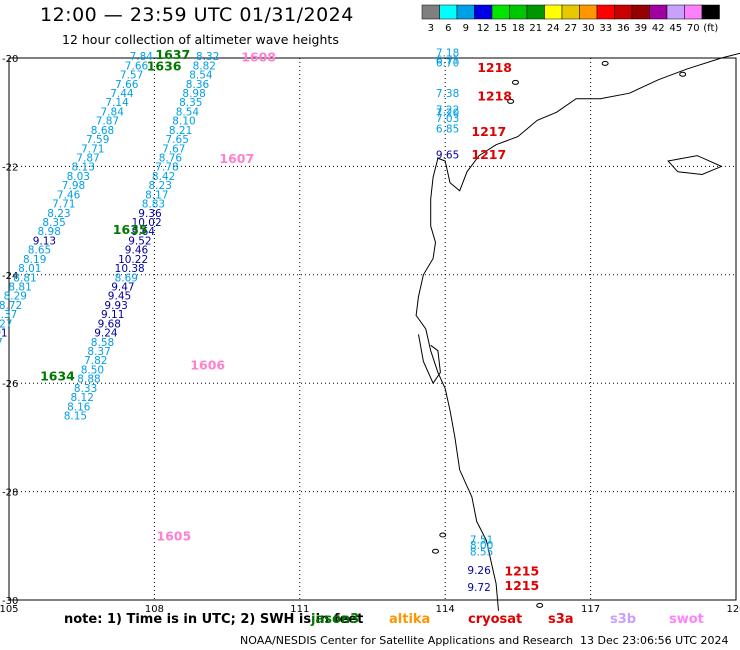 The width and height of the screenshot is (740, 650). What do you see at coordinates (75, 417) in the screenshot?
I see `wave-height-value: 8.15` at bounding box center [75, 417].